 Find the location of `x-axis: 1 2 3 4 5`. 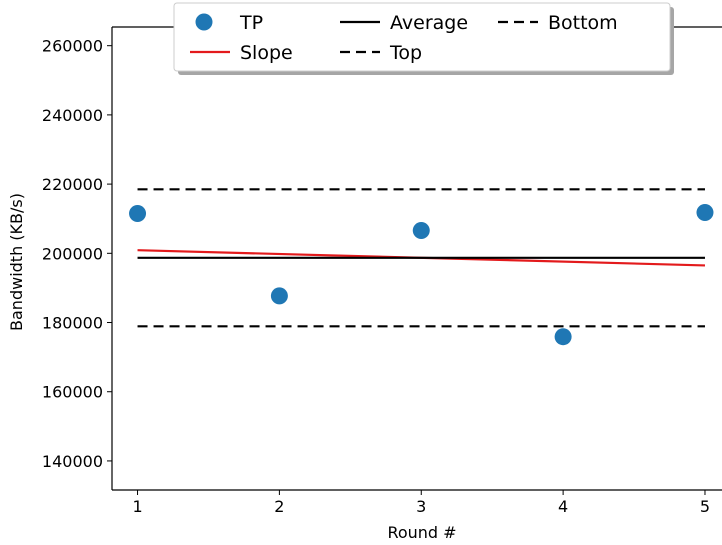

x-axis: 1 2 3 4 5 is located at coordinates (417, 502).